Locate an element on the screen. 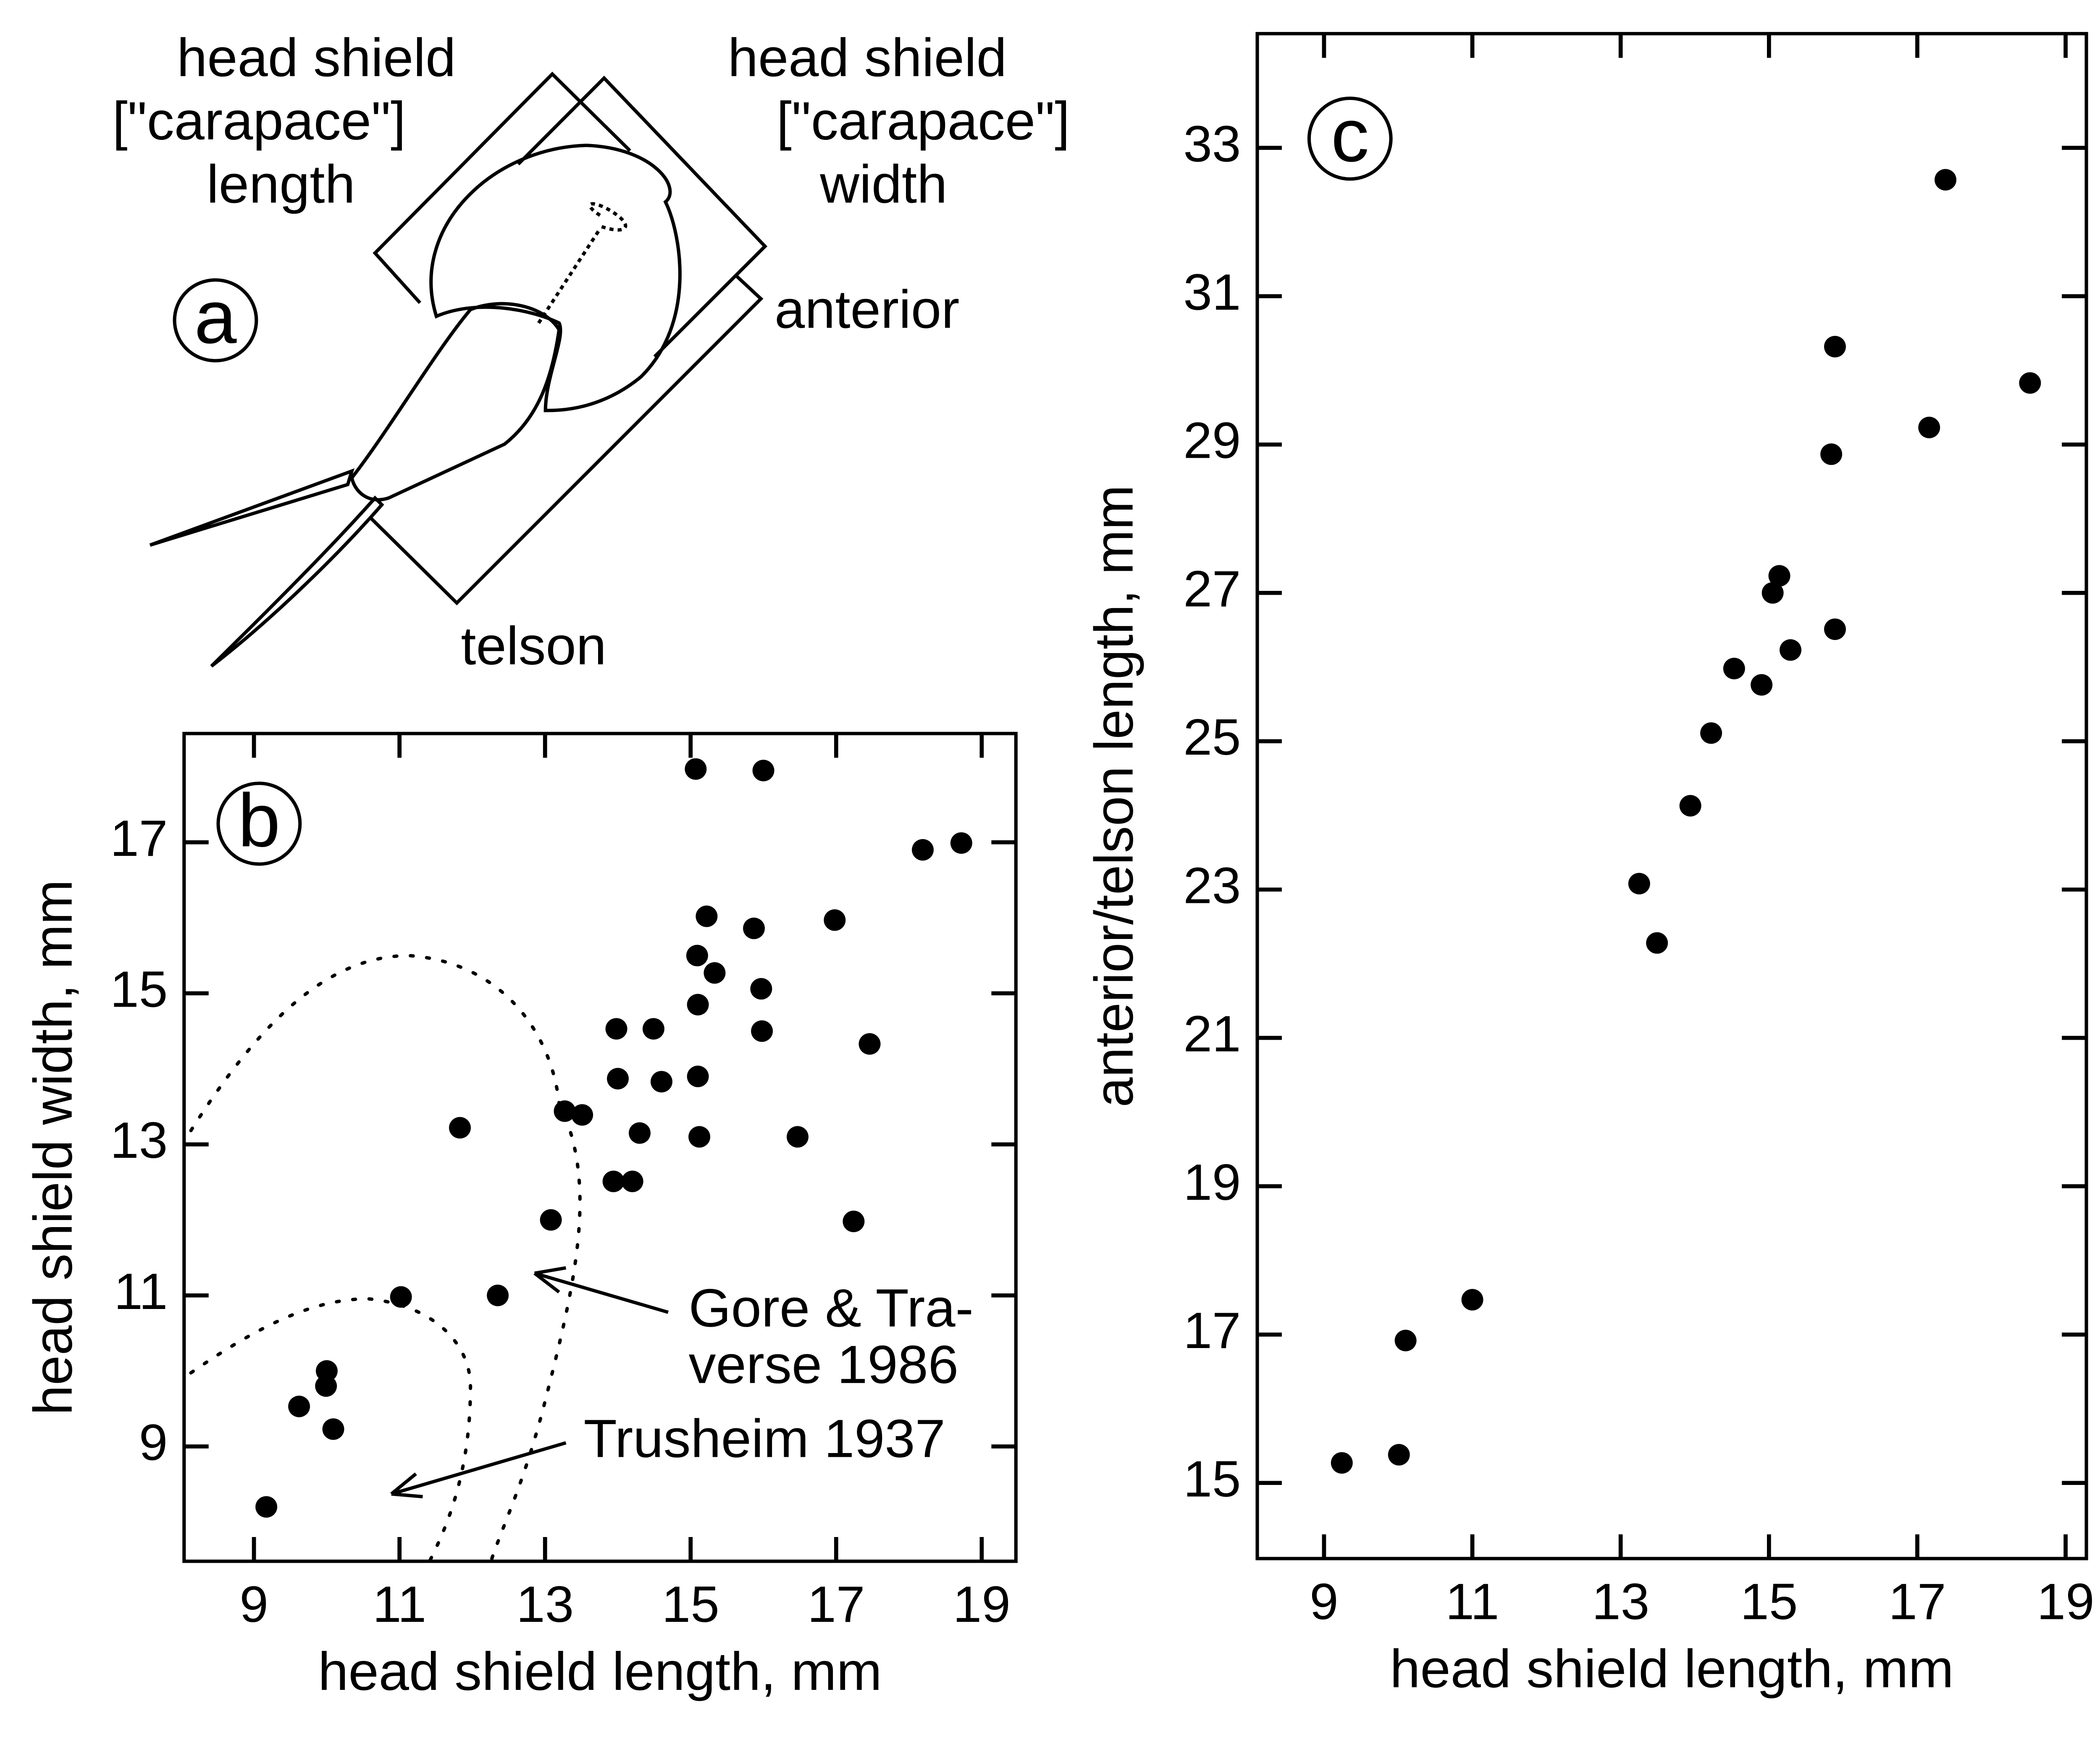  panel-label: b is located at coordinates (259, 821).